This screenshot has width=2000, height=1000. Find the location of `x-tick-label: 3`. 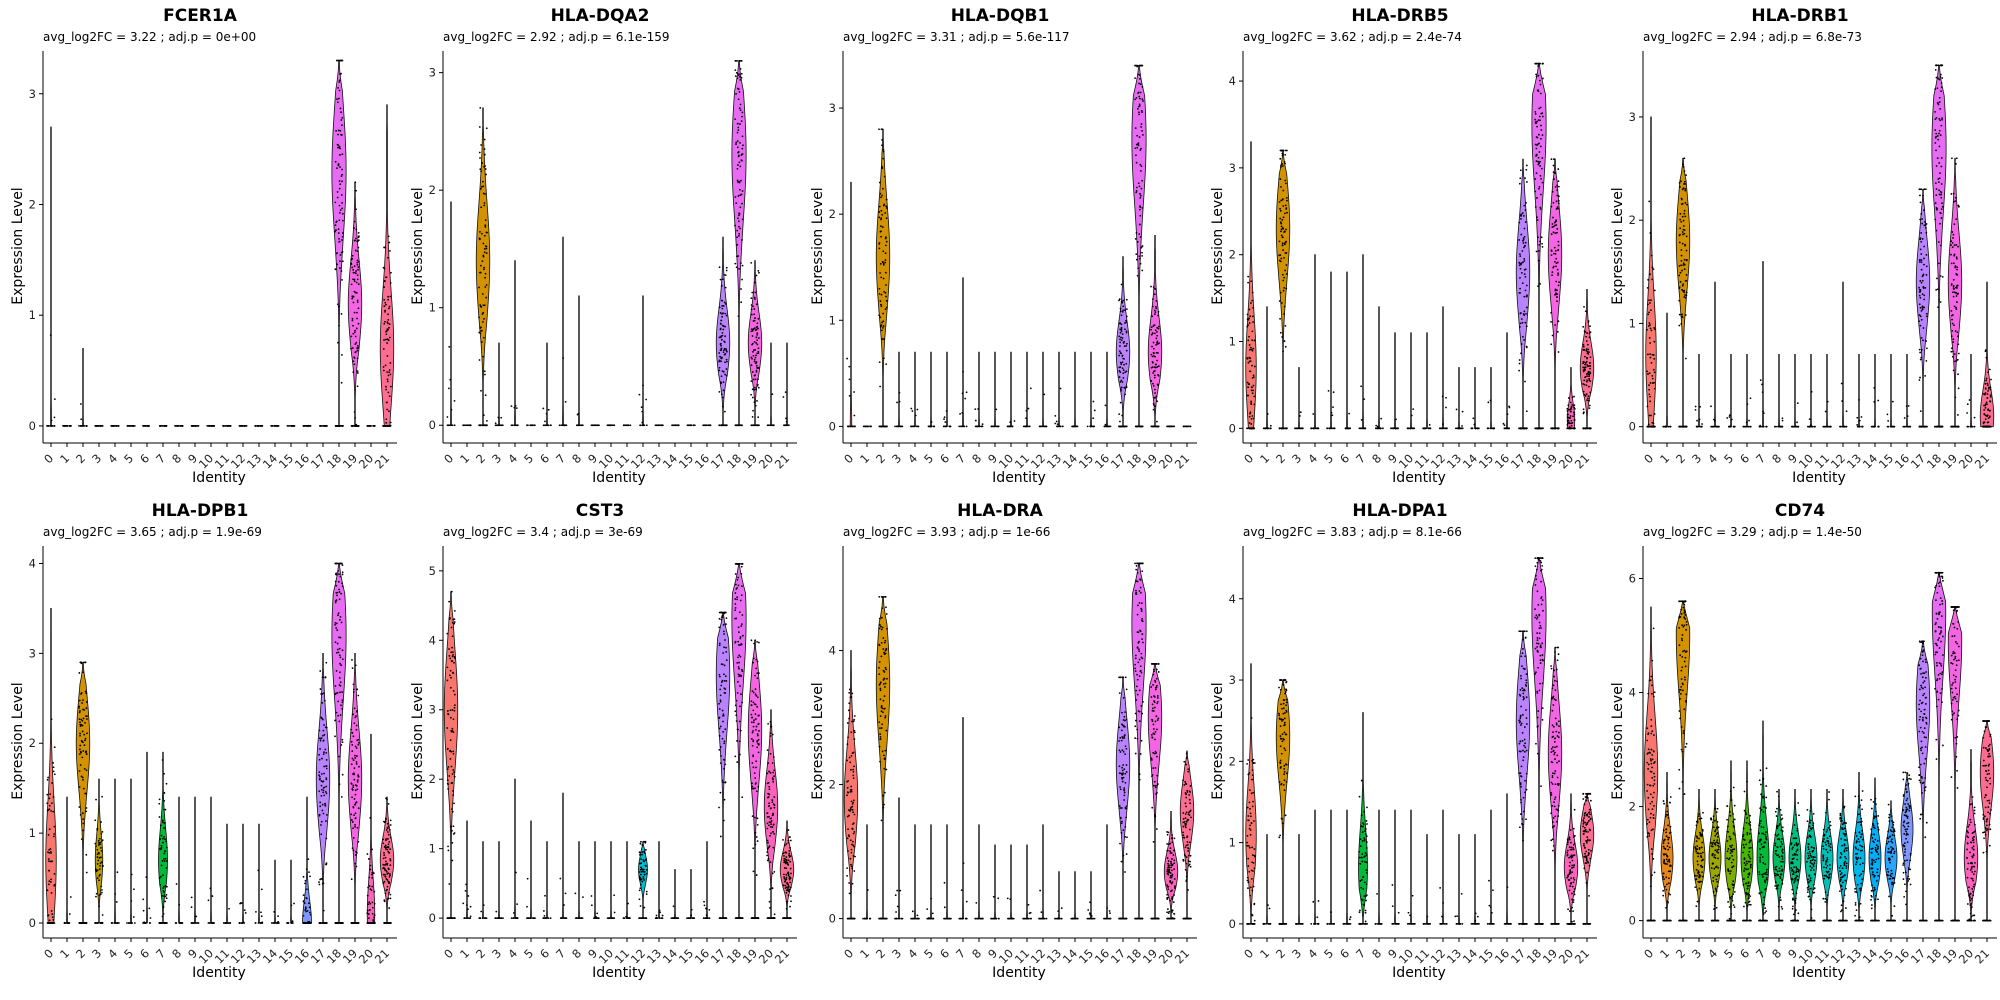

x-tick-label: 3 is located at coordinates (1296, 458).